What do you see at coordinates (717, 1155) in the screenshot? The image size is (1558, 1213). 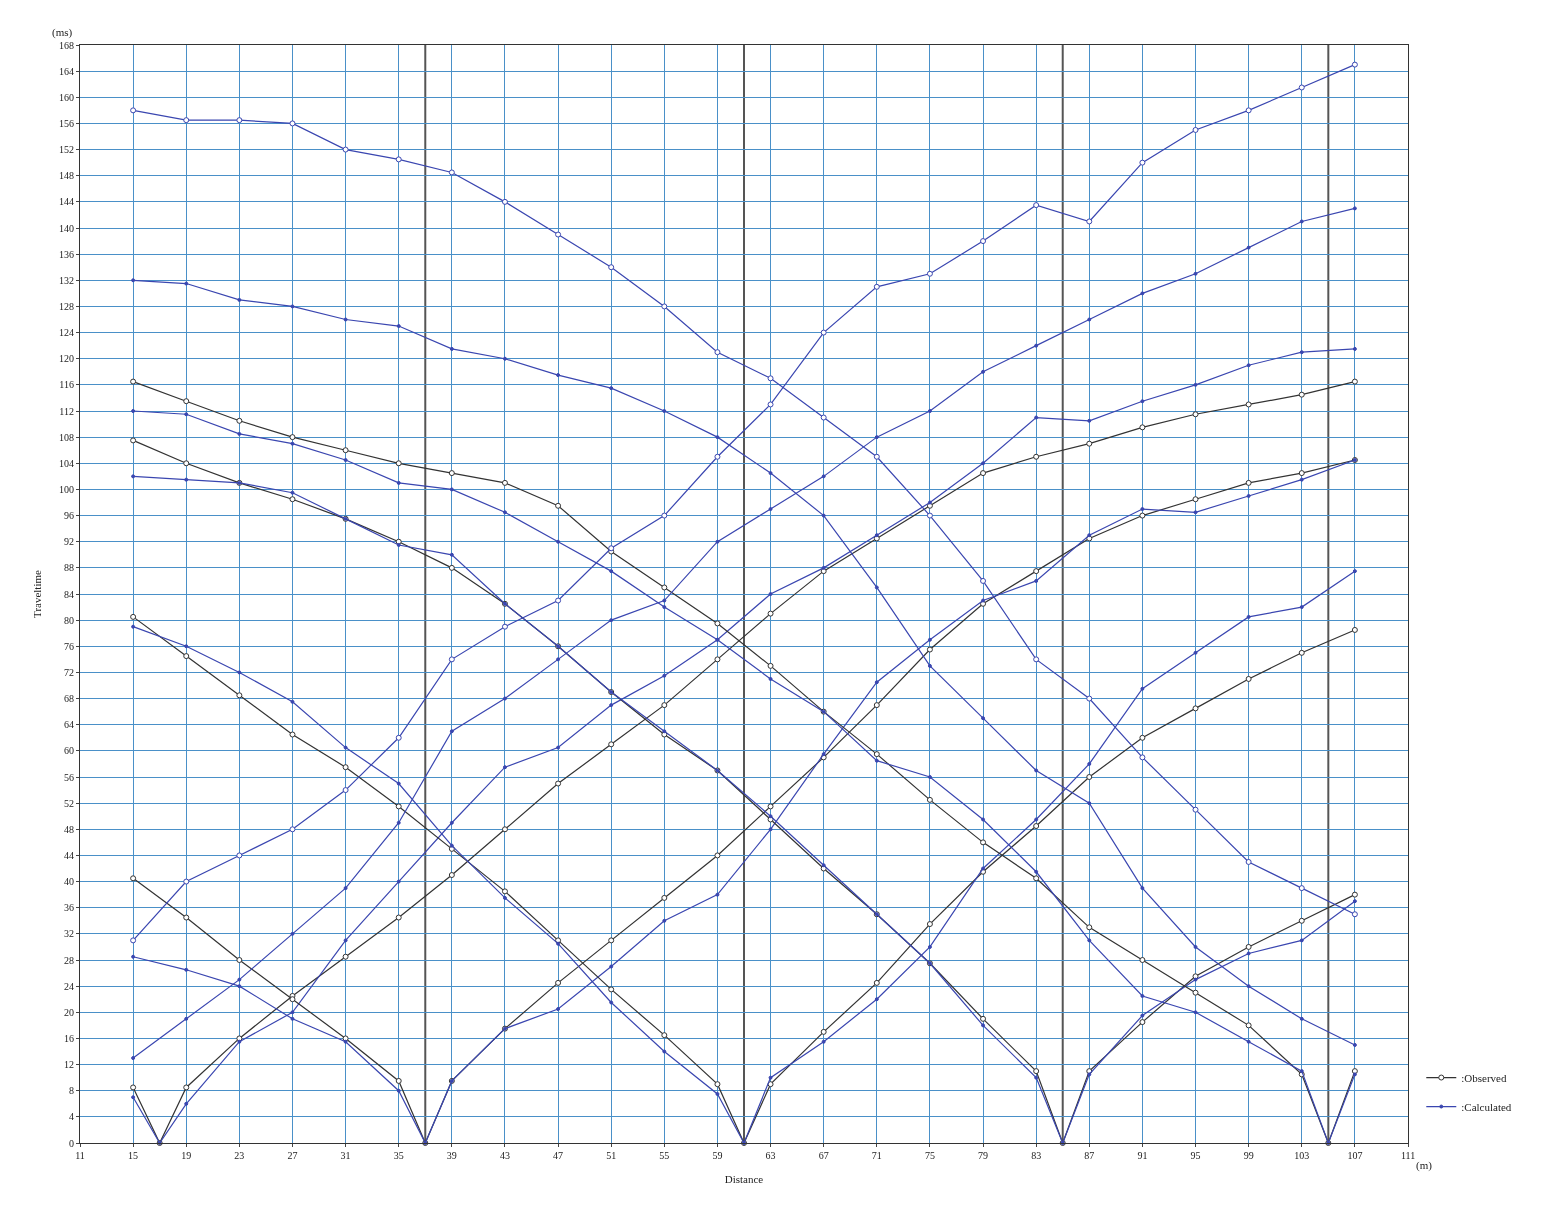 I see `x-tick-label: 59` at bounding box center [717, 1155].